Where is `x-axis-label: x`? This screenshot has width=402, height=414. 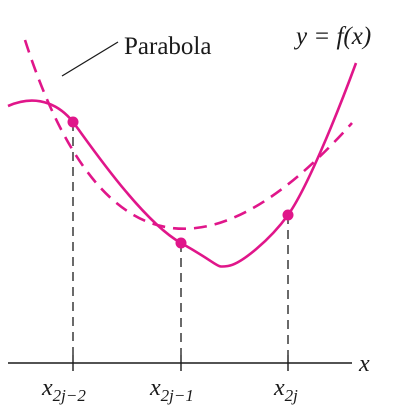 x-axis-label: x is located at coordinates (364, 364).